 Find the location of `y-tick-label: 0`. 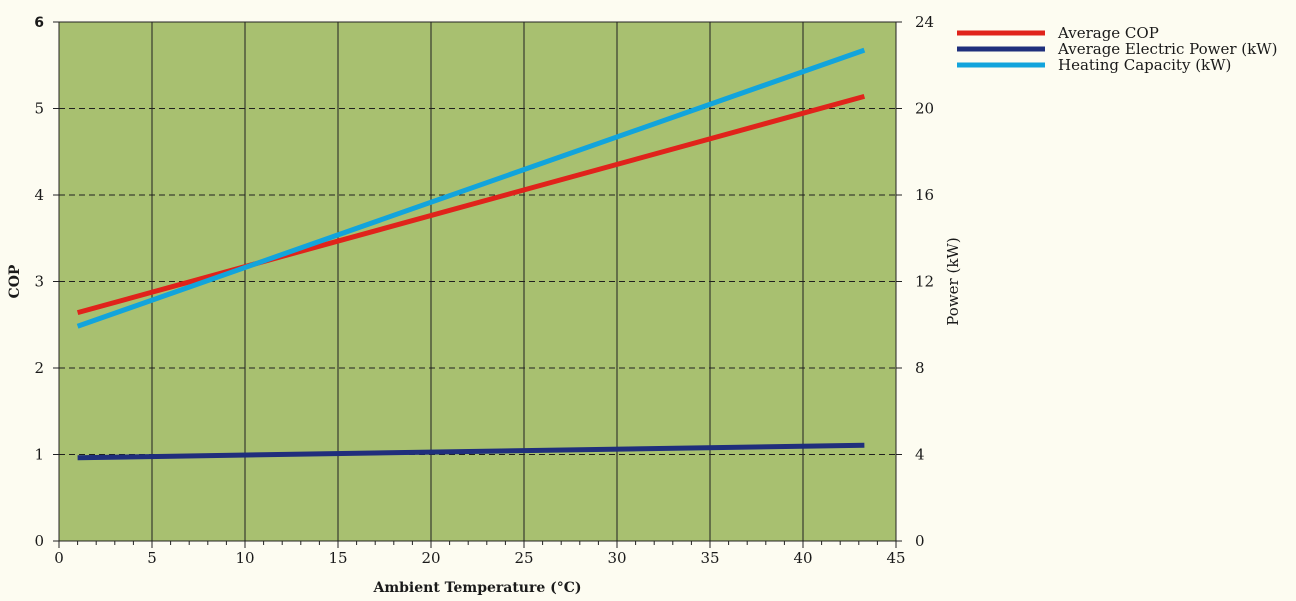

y-tick-label: 0 is located at coordinates (39, 541).